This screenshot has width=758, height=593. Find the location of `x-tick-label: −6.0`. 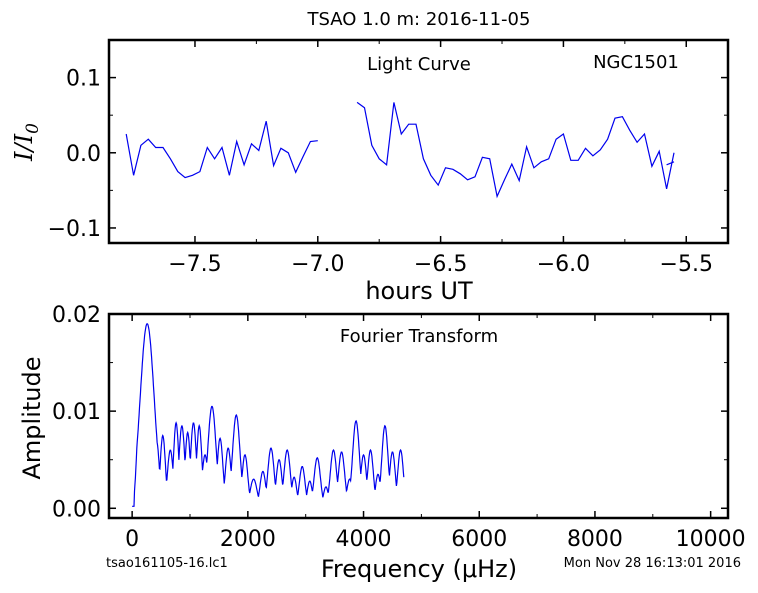

x-tick-label: −6.0 is located at coordinates (563, 264).